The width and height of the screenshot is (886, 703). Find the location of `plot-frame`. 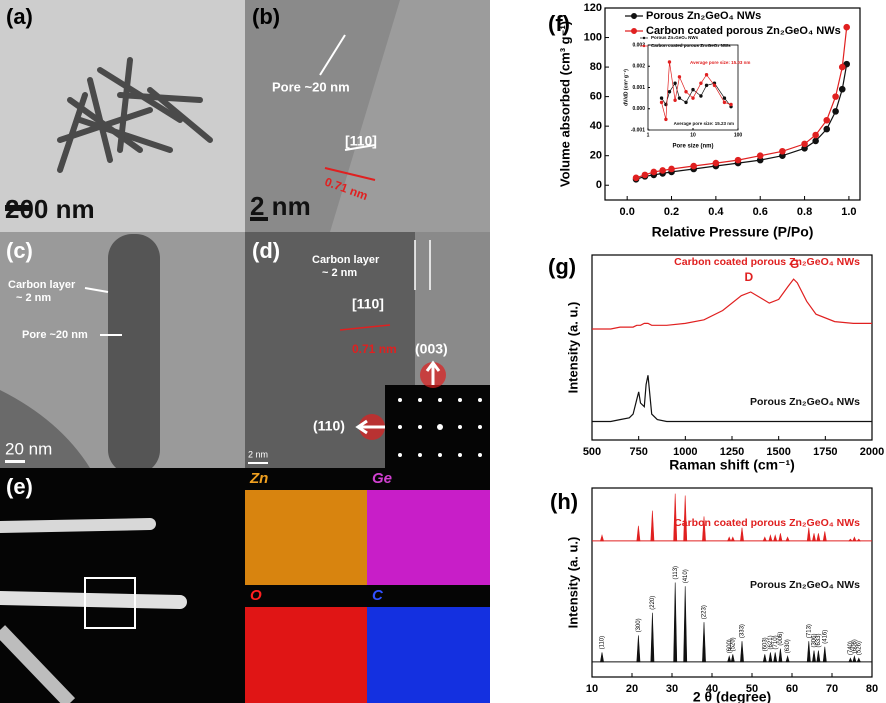

plot-frame is located at coordinates (693, 87).